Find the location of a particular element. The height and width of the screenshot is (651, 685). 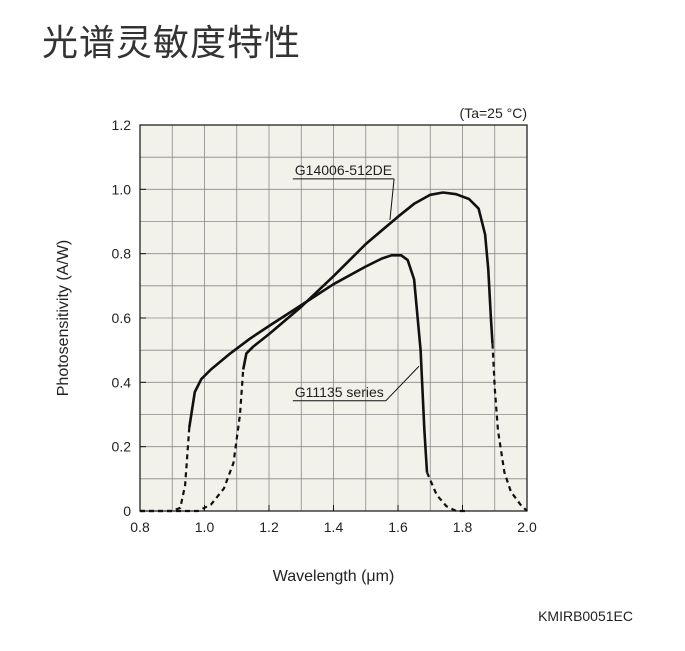

x-tick-label: 0.8 is located at coordinates (140, 527).